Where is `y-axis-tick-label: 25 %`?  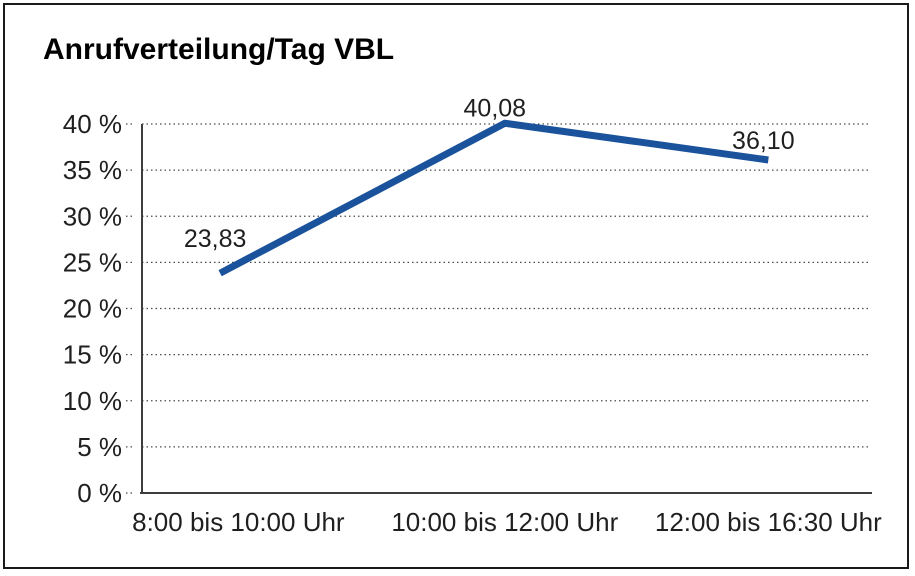
y-axis-tick-label: 25 % is located at coordinates (92, 262).